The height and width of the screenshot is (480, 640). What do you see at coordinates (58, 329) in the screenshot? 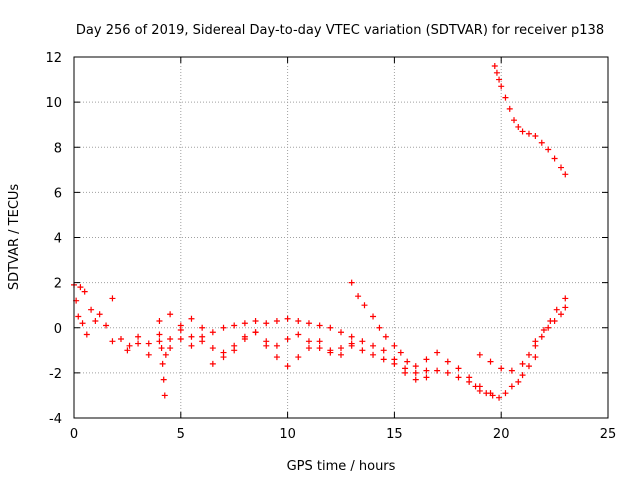
I see `y-tick-label: 0` at bounding box center [58, 329].